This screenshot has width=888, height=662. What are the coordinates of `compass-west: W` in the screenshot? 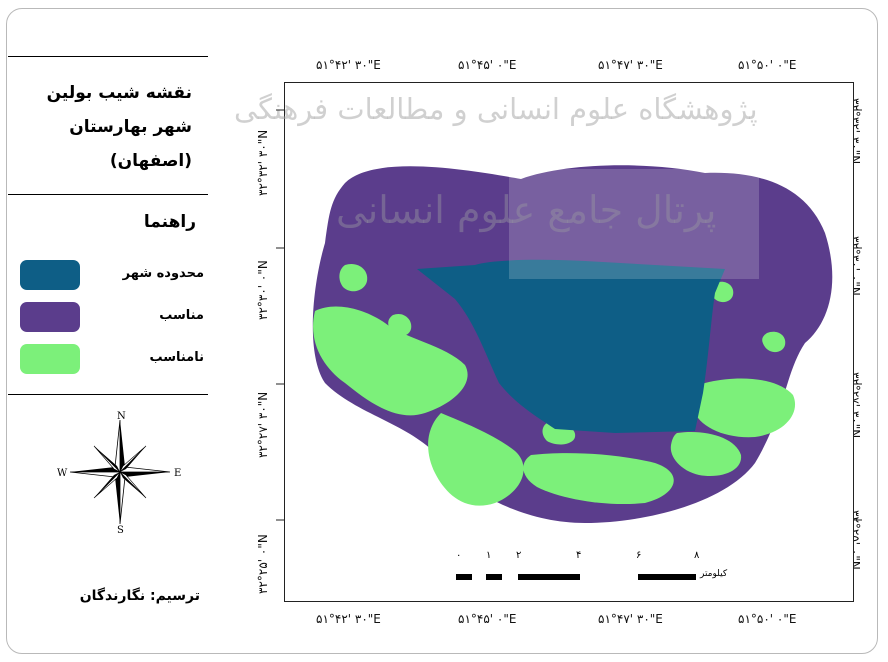 It's located at (62, 473).